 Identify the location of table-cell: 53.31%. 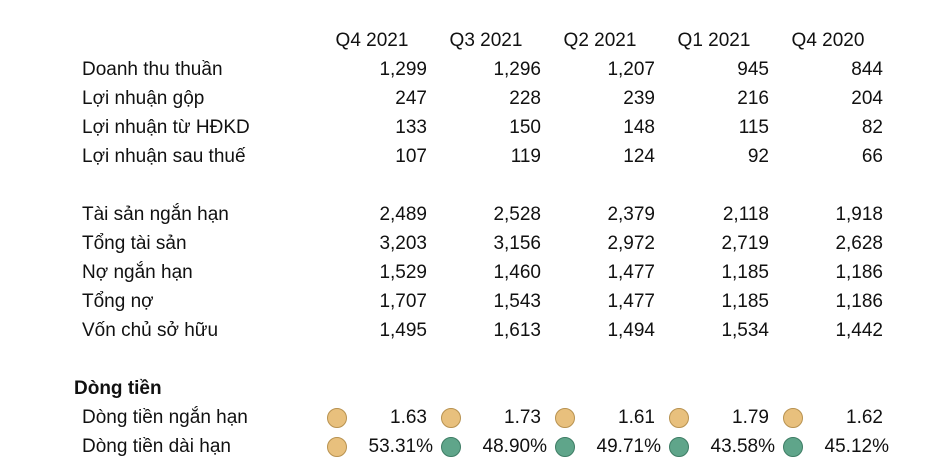
(400, 446).